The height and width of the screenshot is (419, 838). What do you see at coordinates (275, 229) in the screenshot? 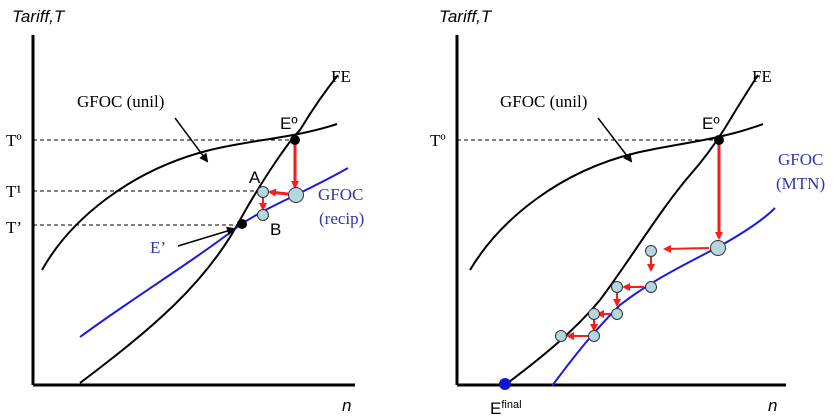
I see `left-b-label: B` at bounding box center [275, 229].